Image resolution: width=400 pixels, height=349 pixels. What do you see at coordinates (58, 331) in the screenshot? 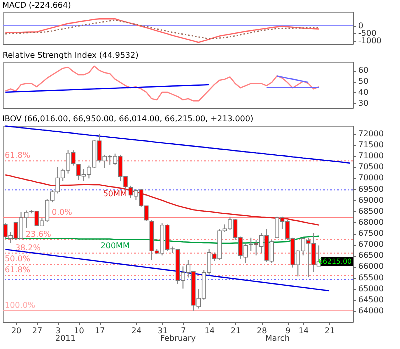
I see `x-tick-label: 3` at bounding box center [58, 331].